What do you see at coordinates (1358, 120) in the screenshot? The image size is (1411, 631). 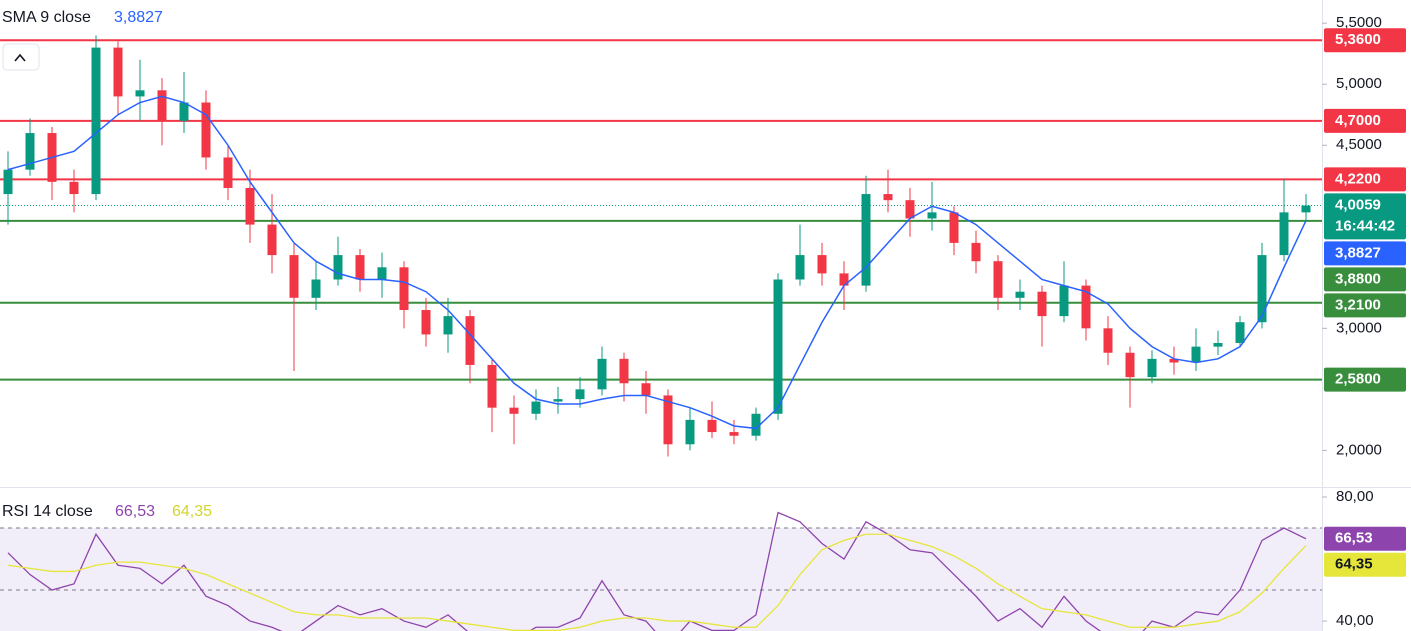 I see `price-badge-label: 4,7000` at bounding box center [1358, 120].